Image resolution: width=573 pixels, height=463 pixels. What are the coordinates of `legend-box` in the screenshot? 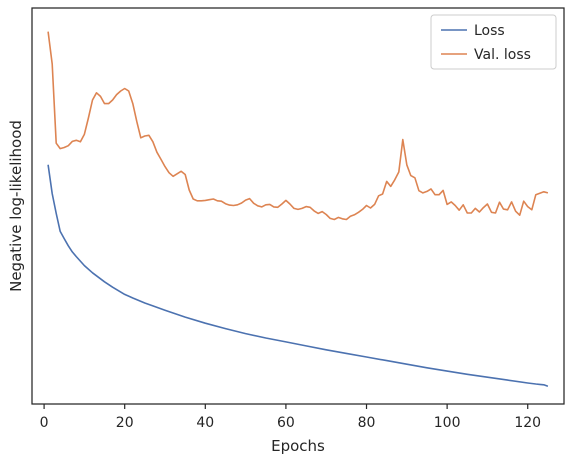 It's located at (493, 42).